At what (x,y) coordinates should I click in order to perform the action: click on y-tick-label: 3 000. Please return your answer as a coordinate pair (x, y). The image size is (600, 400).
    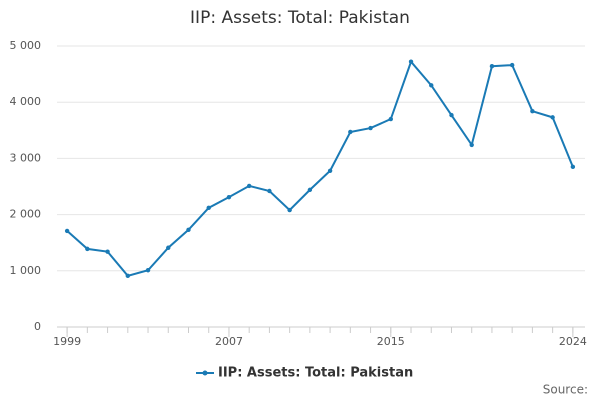
    Looking at the image, I should click on (26, 157).